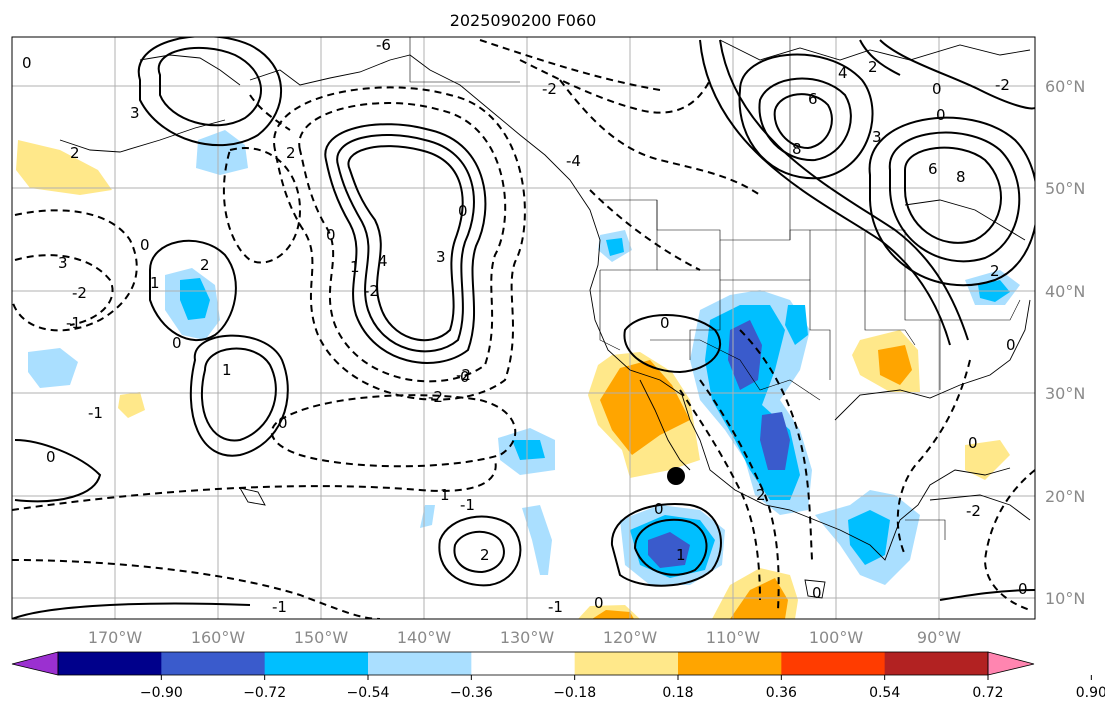 The width and height of the screenshot is (1105, 712). What do you see at coordinates (836, 637) in the screenshot?
I see `lon-label: 100°W` at bounding box center [836, 637].